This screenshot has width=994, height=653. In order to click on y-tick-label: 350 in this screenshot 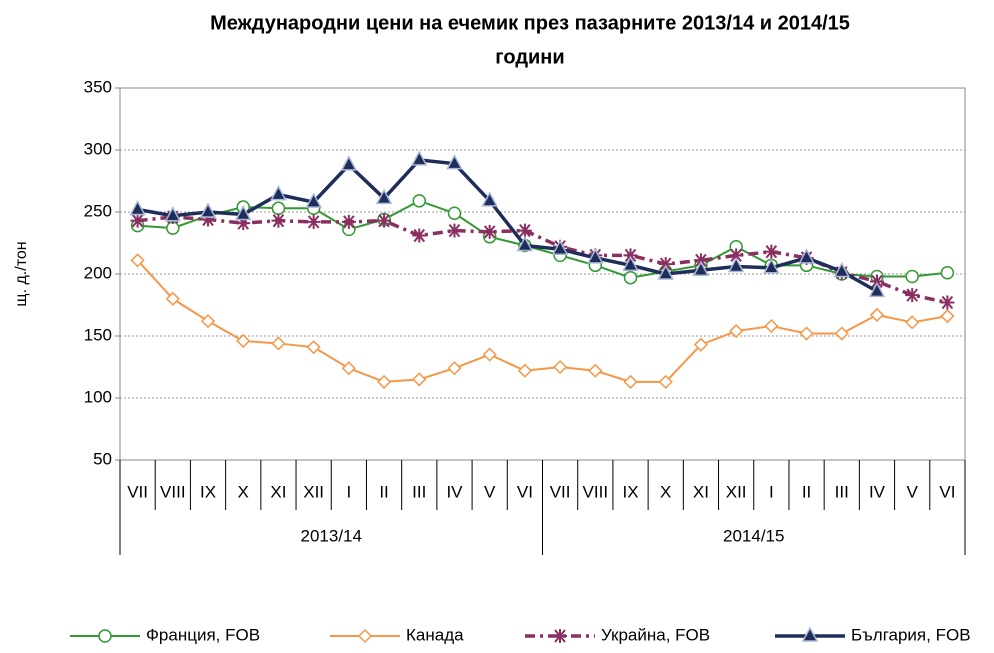, I will do `click(98, 86)`.